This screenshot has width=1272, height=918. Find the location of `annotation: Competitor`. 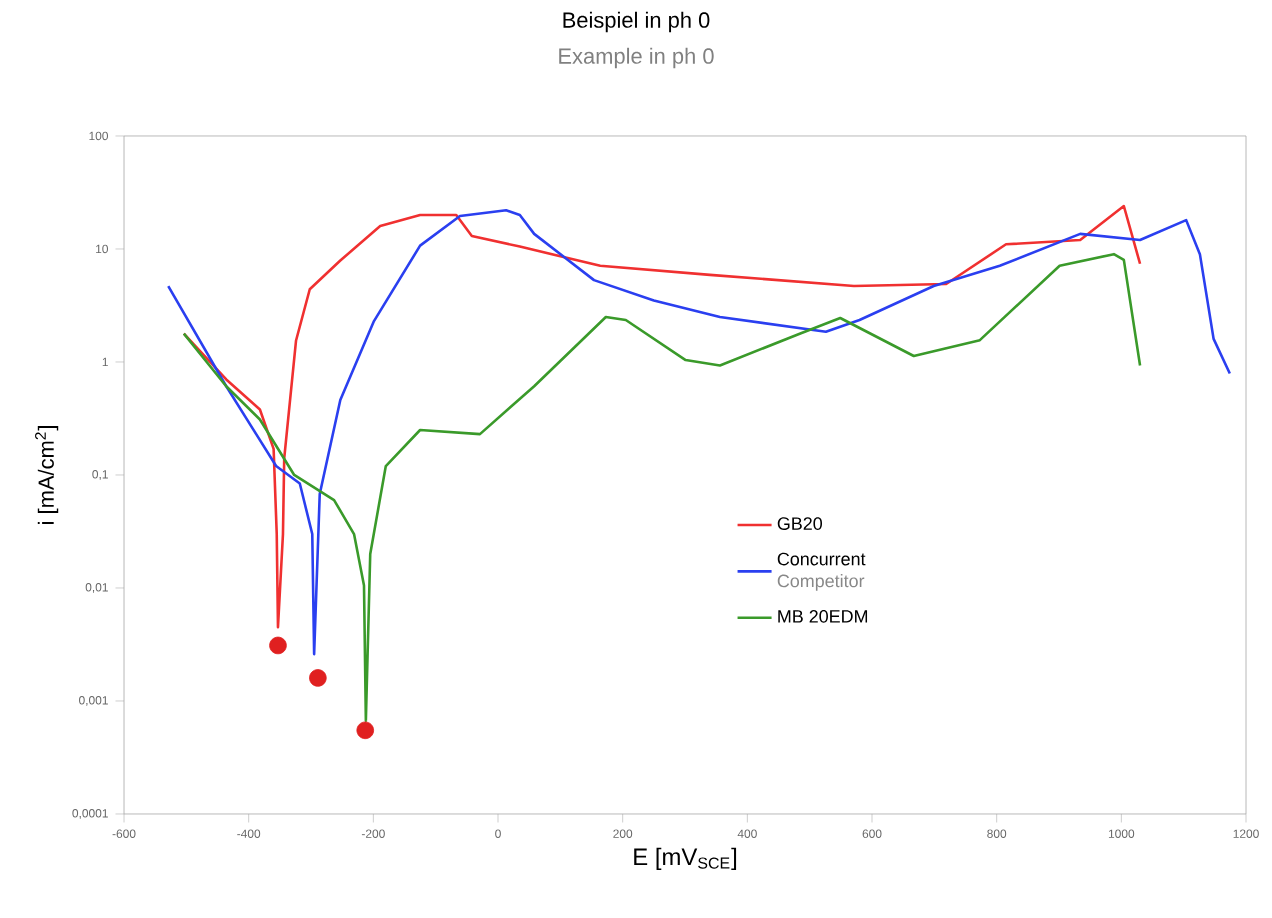

annotation: Competitor is located at coordinates (821, 582).